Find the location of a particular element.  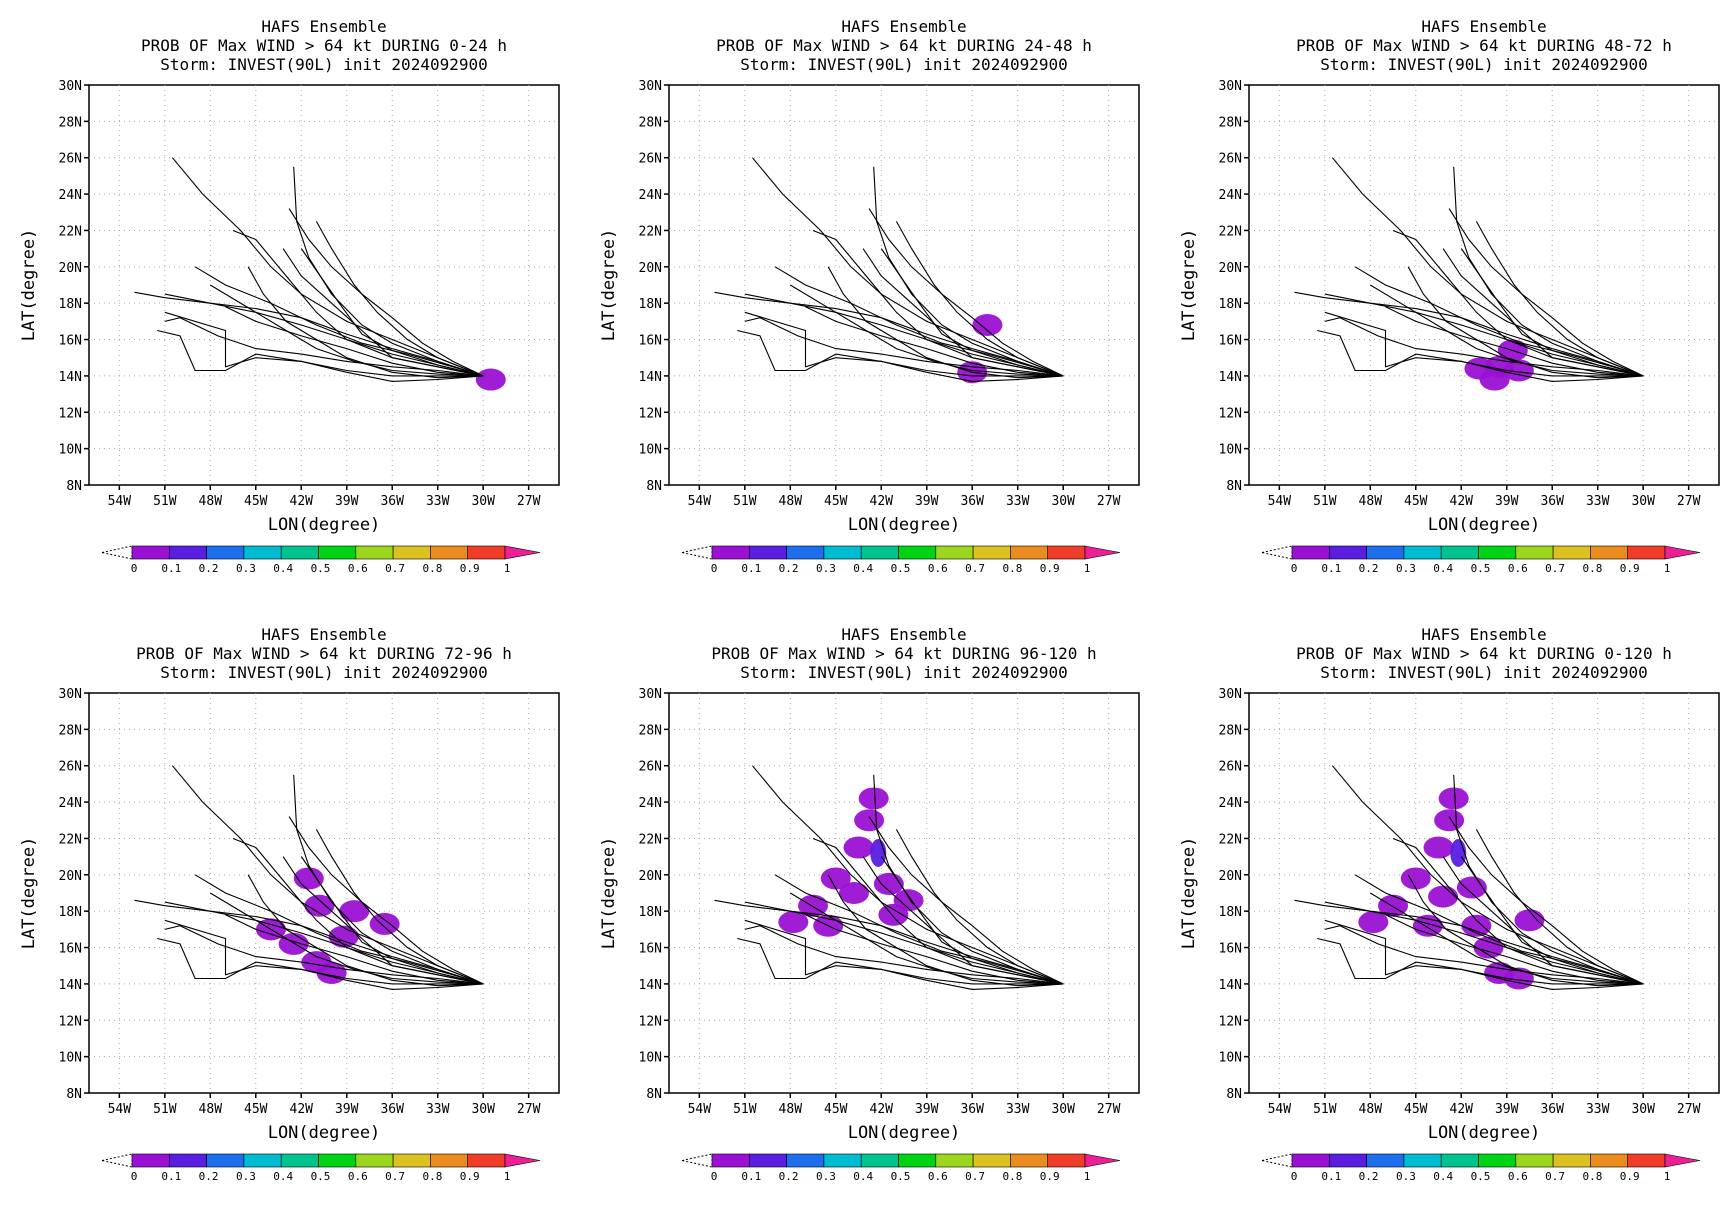

product-title: PROB OF Max WIND > 64 kt DURING 0-120 h is located at coordinates (1484, 653).